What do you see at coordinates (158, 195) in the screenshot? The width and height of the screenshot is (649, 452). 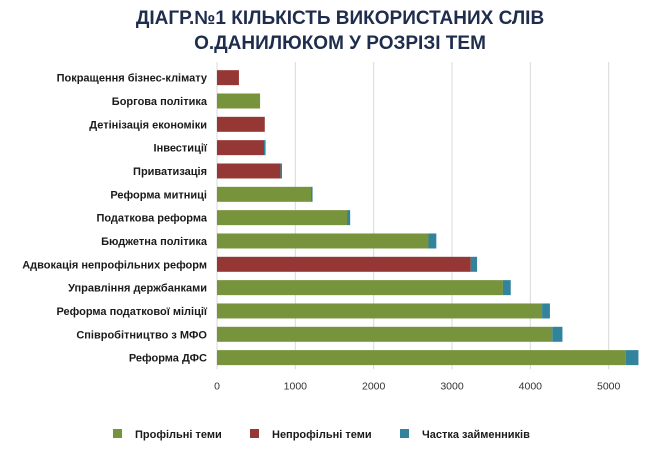 I see `category-label: Реформа митниці` at bounding box center [158, 195].